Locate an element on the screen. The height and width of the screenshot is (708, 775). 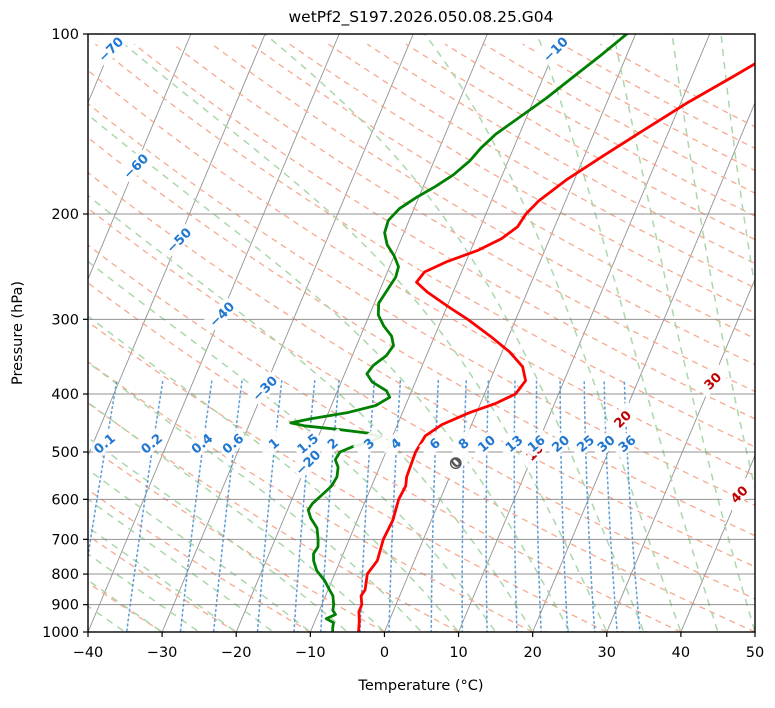
zero-marker is located at coordinates (455, 463).